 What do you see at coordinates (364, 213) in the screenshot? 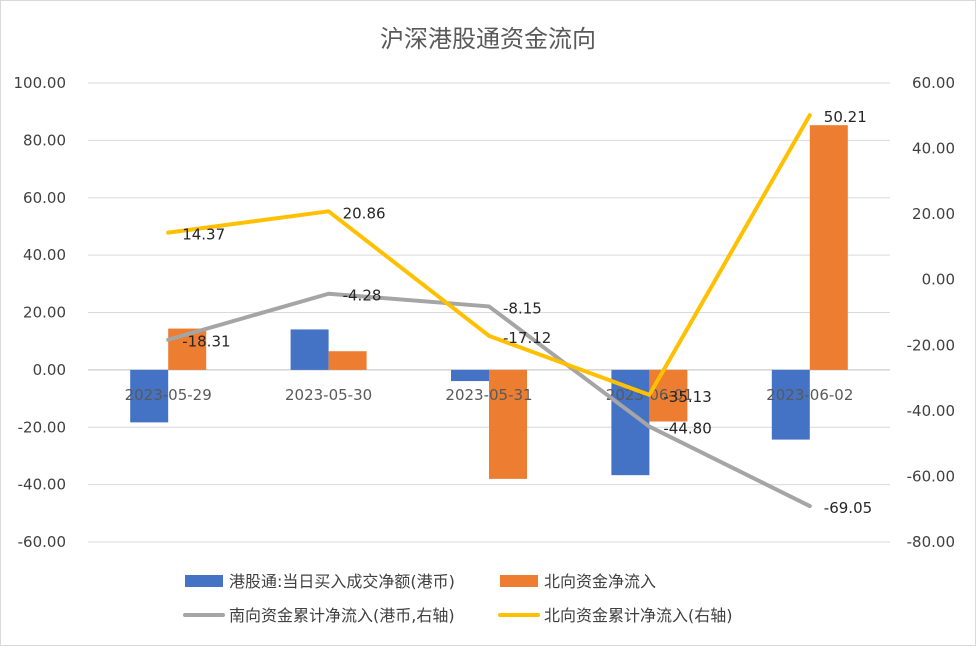
I see `data-label: 20.86` at bounding box center [364, 213].